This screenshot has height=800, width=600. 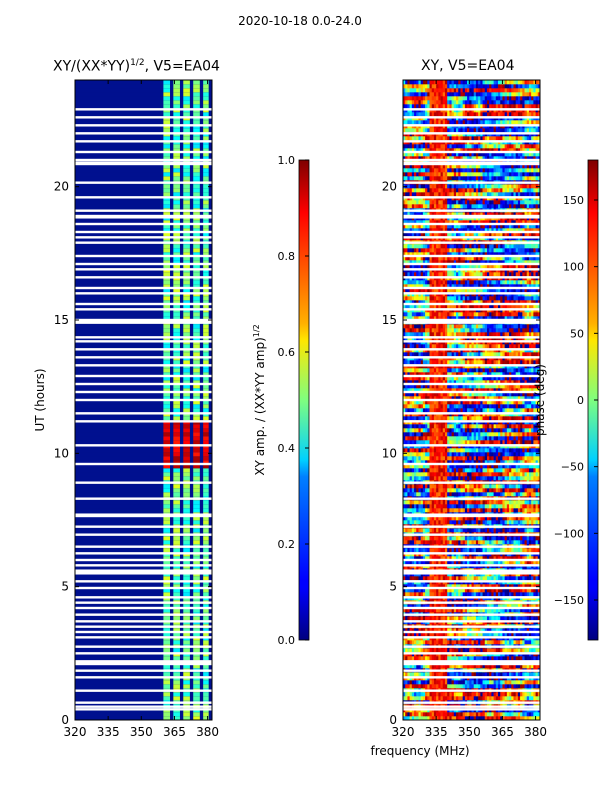 What do you see at coordinates (287, 256) in the screenshot?
I see `left-cbar-tick-label: 0.8` at bounding box center [287, 256].